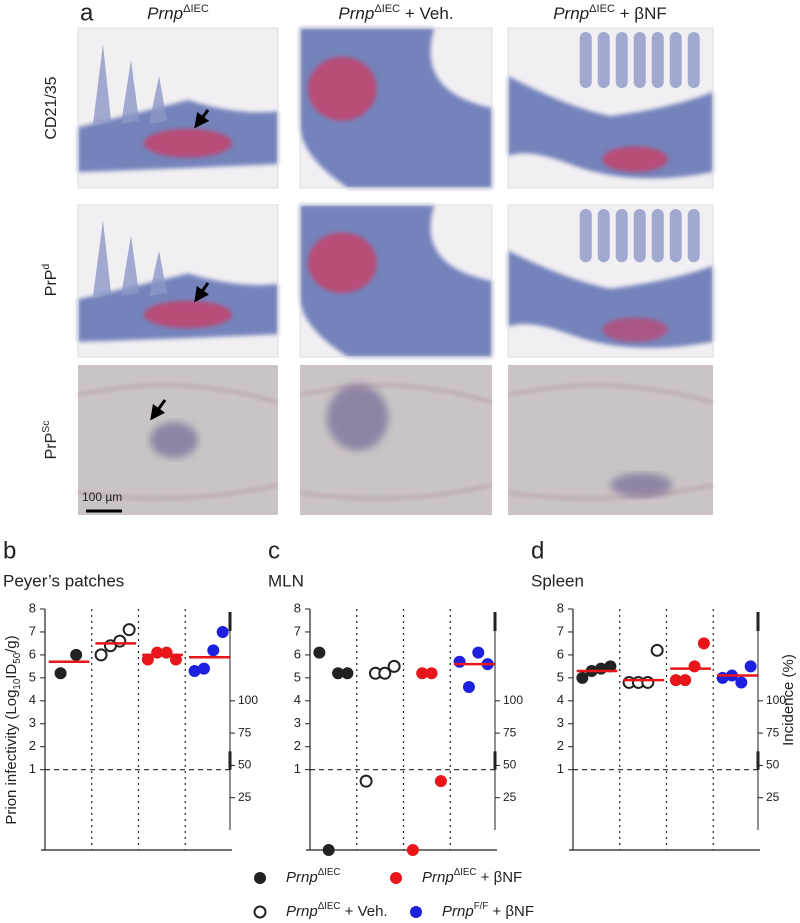 This screenshot has width=800, height=923. What do you see at coordinates (11, 757) in the screenshot?
I see `text-part: Prion infectivity (Log` at bounding box center [11, 757].